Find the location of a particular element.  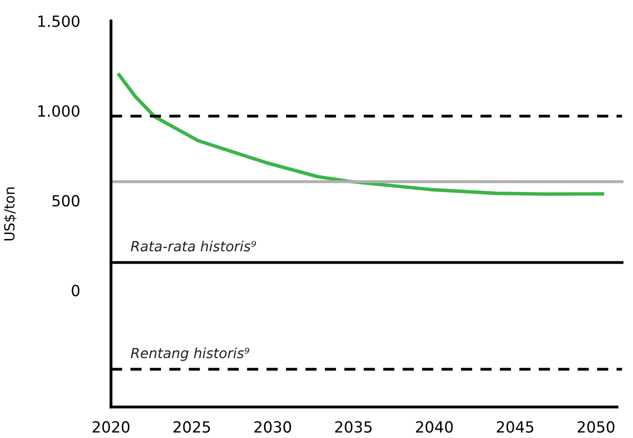

y-tick-label: 0 is located at coordinates (76, 290).